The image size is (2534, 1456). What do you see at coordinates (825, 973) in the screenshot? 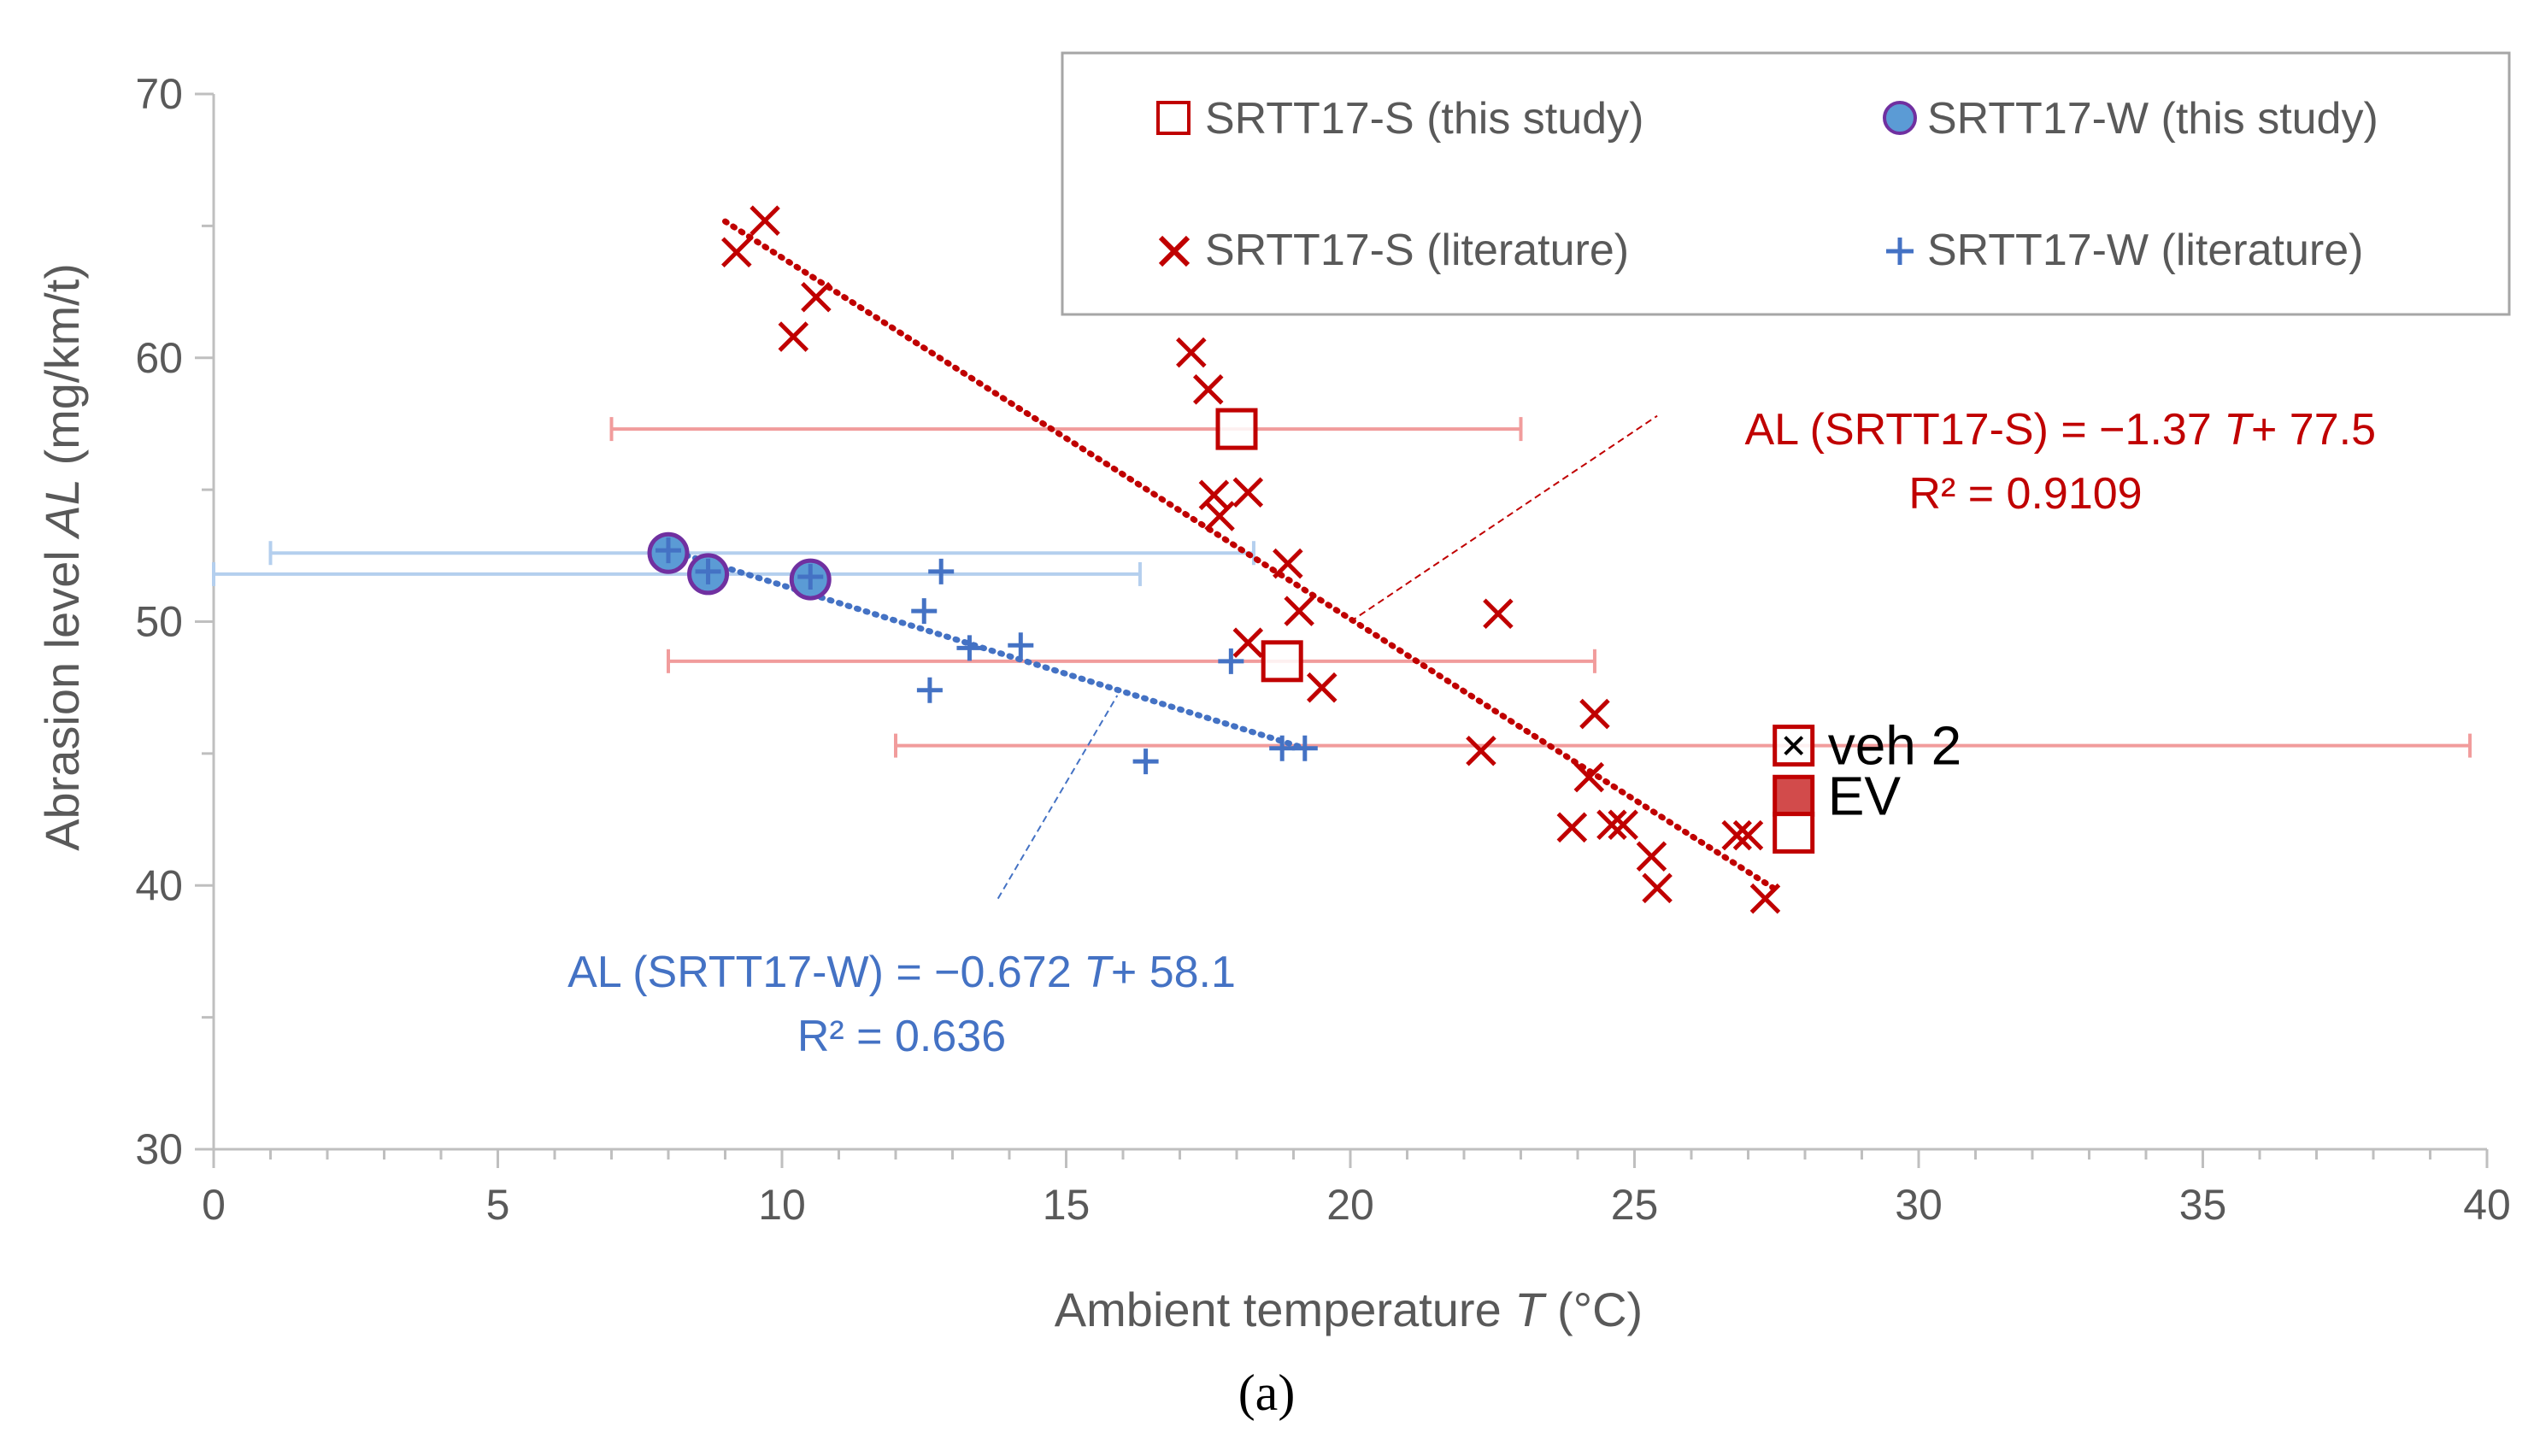
I see `trendline-w-eq-prefix: AL (SRTT17-W) = −0.672` at bounding box center [825, 973].